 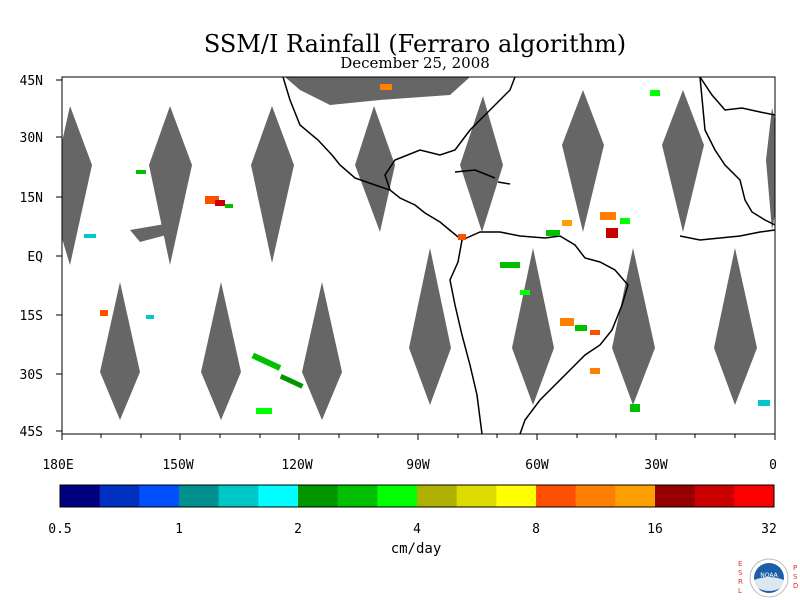 I want to click on colorbar-tick: 4, so click(x=417, y=529).